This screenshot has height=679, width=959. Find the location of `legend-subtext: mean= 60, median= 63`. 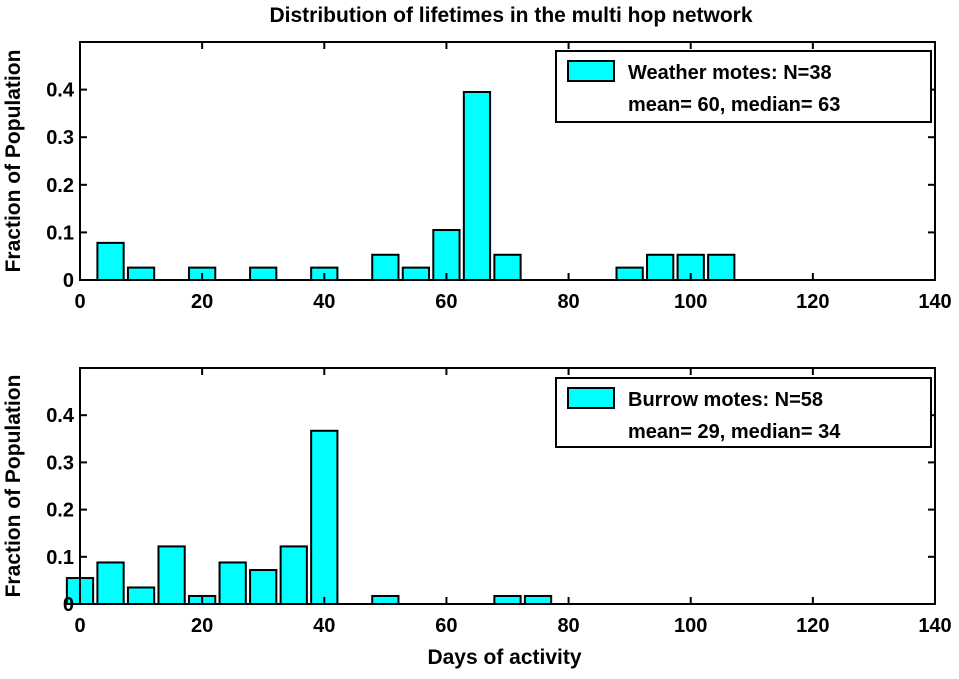

legend-subtext: mean= 60, median= 63 is located at coordinates (734, 105).